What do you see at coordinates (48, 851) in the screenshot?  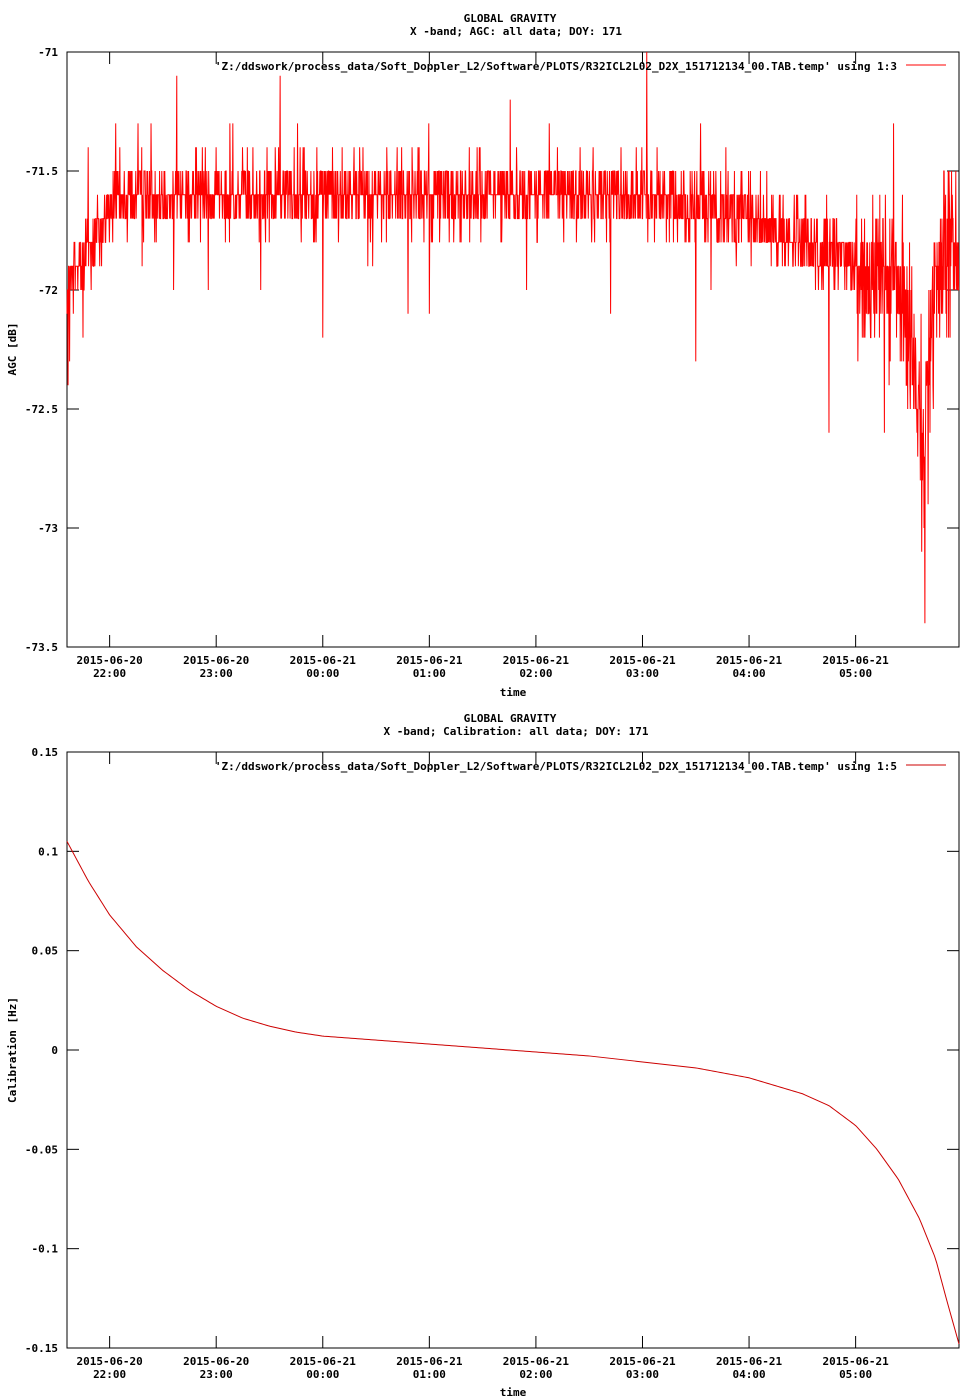 I see `y-tick-label: 0.1` at bounding box center [48, 851].